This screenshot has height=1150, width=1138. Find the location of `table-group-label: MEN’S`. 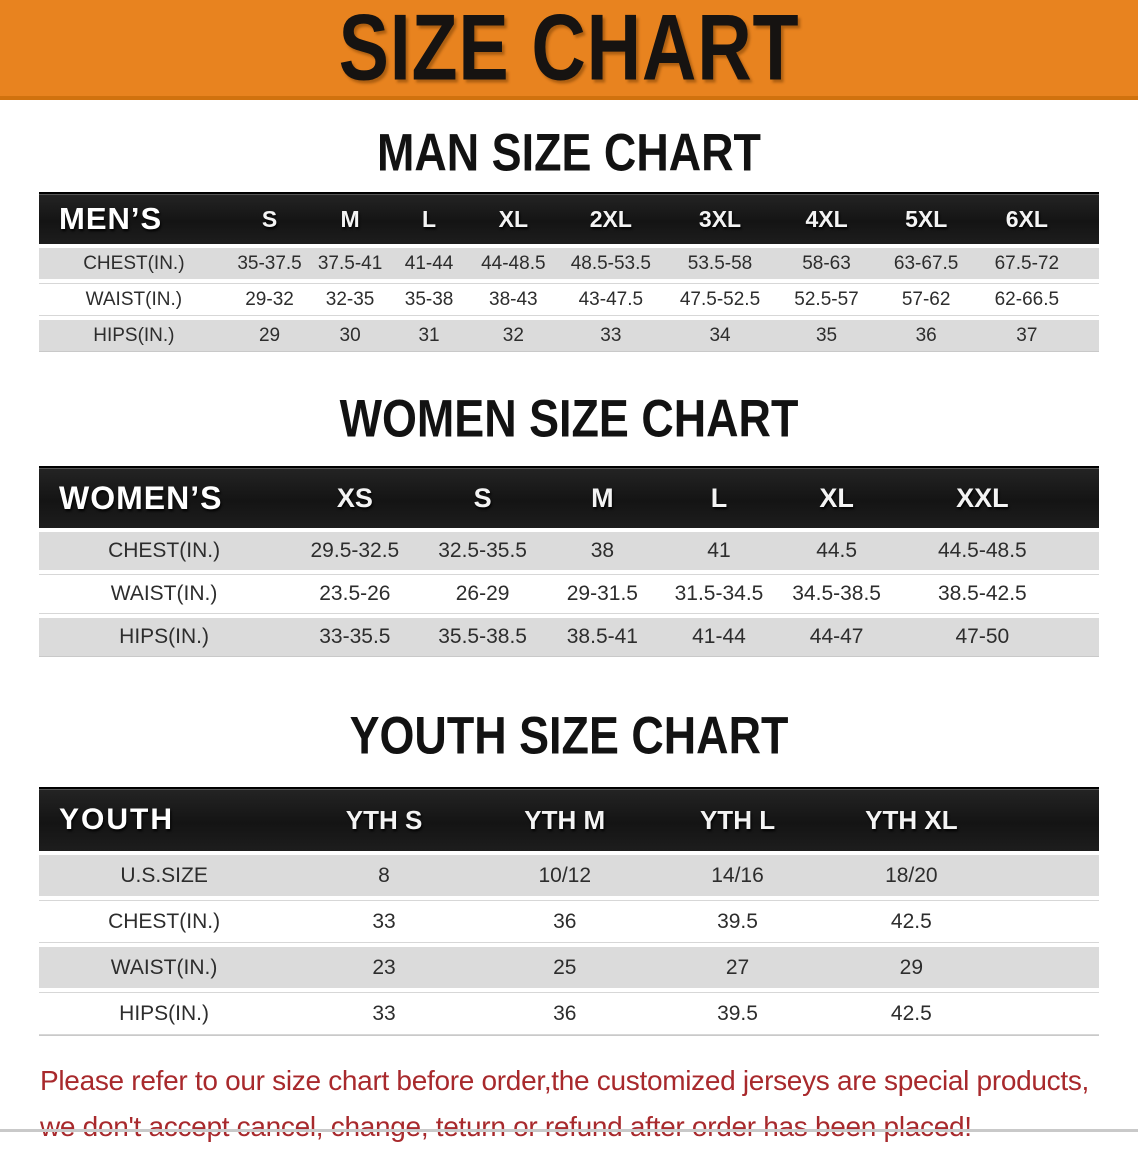

table-group-label: MEN’S is located at coordinates (111, 218).